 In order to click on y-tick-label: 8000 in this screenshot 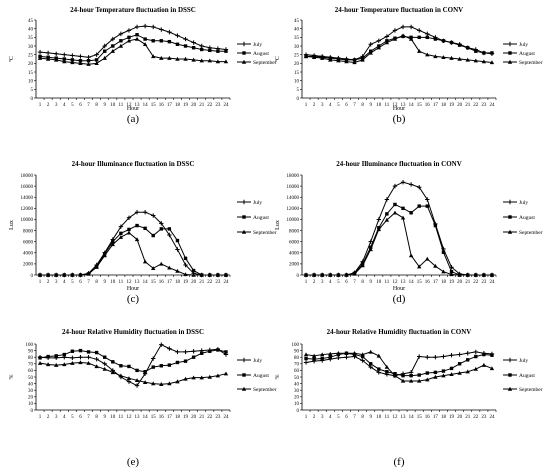, I will do `click(294, 231)`.